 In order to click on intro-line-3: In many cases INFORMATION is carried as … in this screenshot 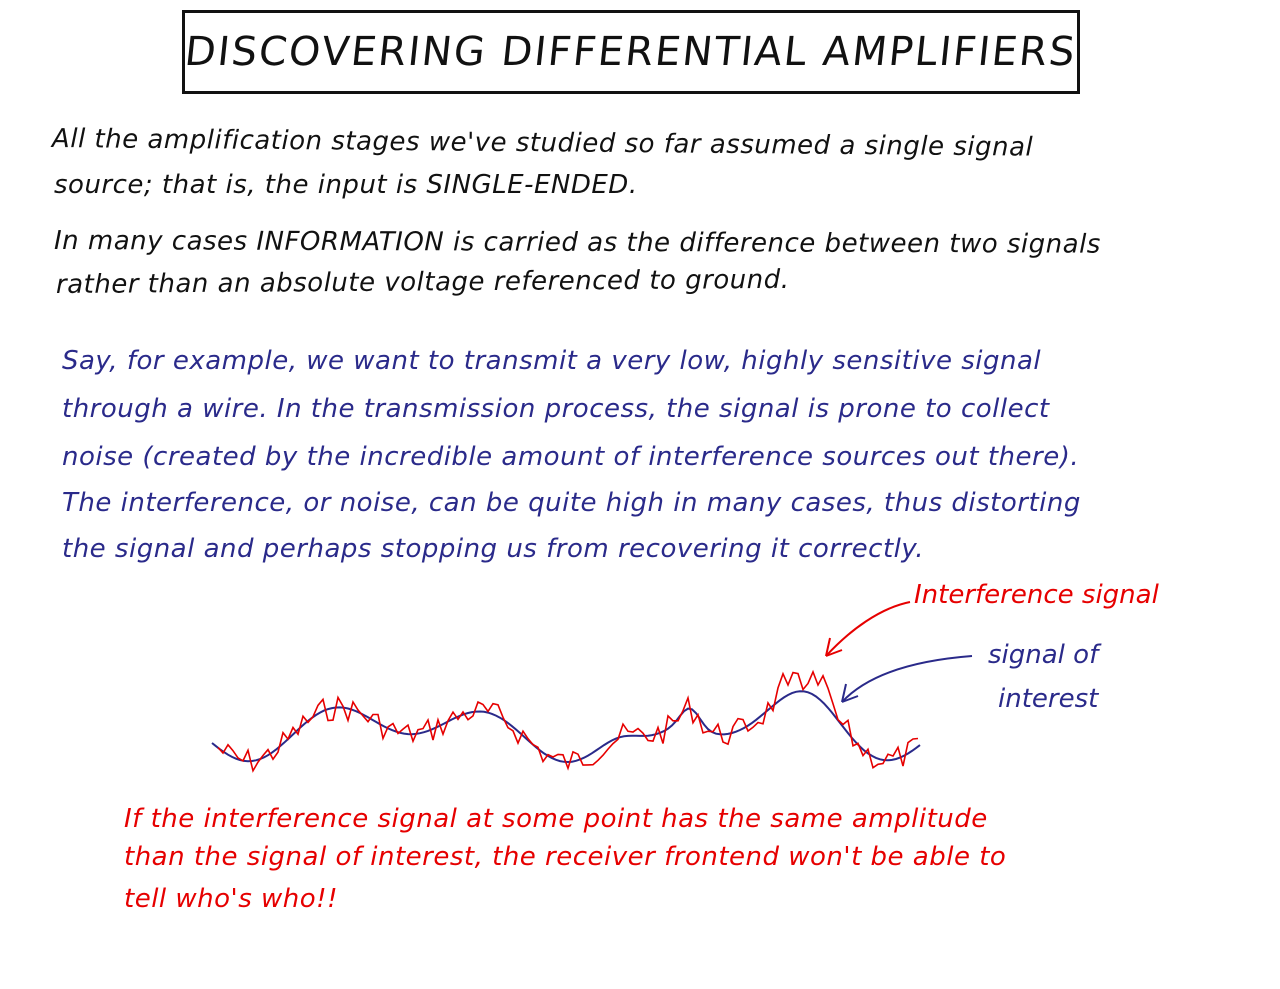, I will do `click(577, 243)`.